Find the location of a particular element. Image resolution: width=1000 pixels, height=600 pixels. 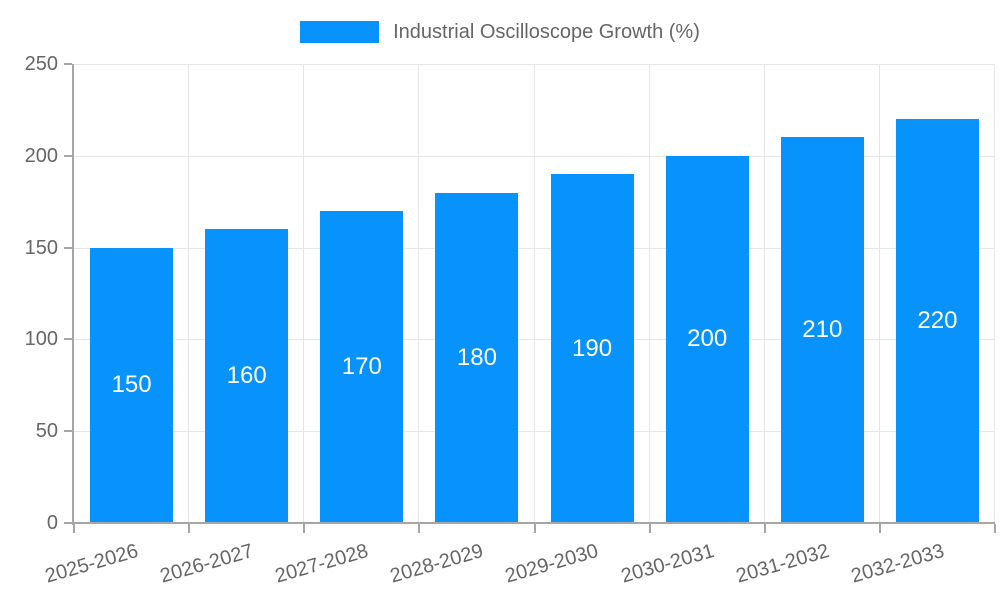

x-axis-label: 2027-2028 is located at coordinates (321, 564).